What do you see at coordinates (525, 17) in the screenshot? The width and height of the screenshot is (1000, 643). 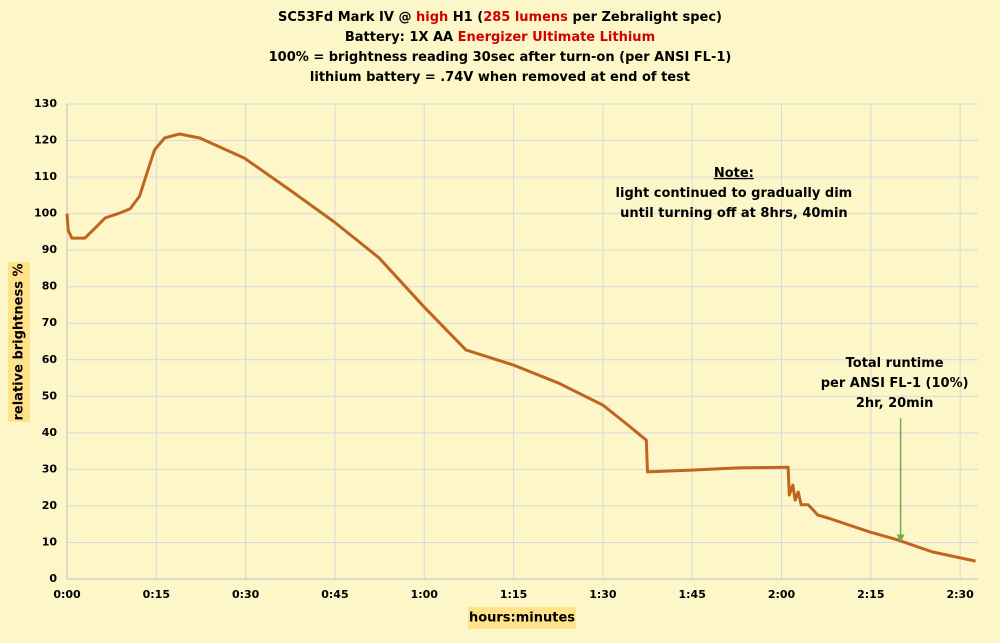 I see `title-segment: 285 lumens` at bounding box center [525, 17].